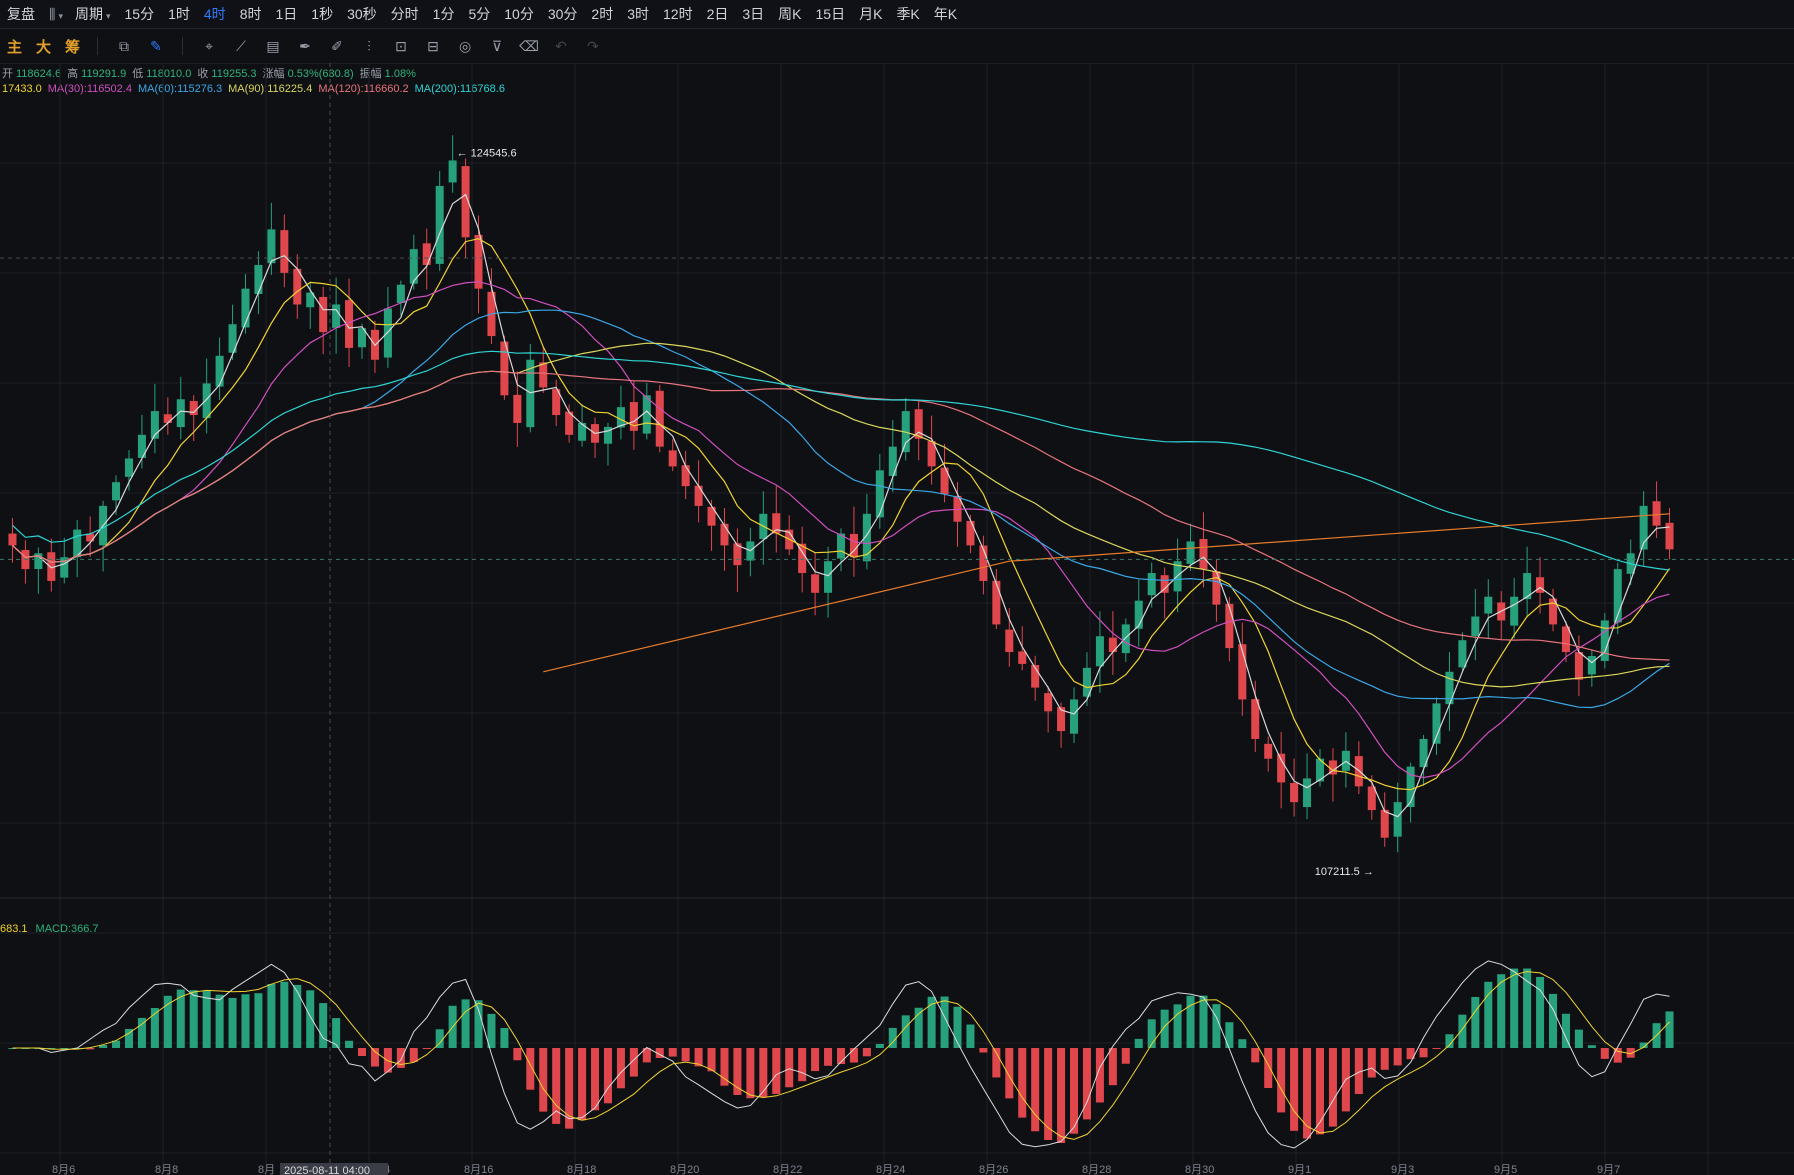 This screenshot has width=1794, height=1175. What do you see at coordinates (124, 45) in the screenshot?
I see `compare-icon: ⧉` at bounding box center [124, 45].